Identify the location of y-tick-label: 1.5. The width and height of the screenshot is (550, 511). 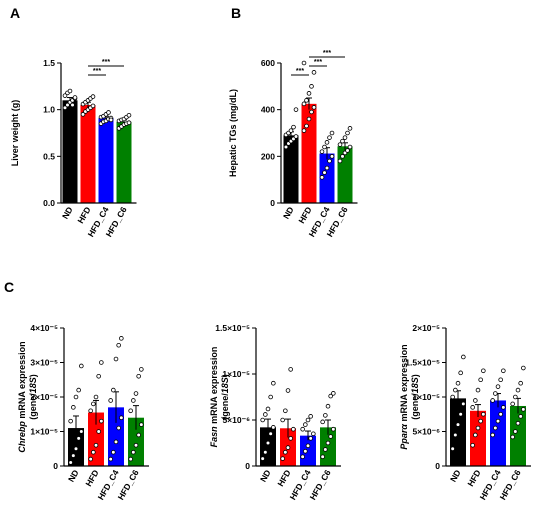
(49, 63).